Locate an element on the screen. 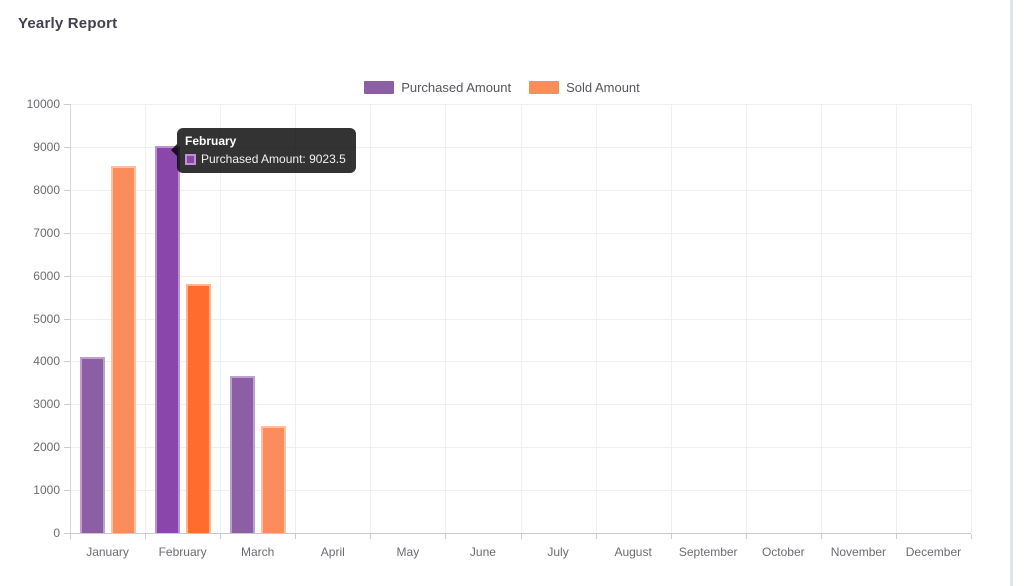 The width and height of the screenshot is (1024, 586). y-axis-tick-label: 9000 is located at coordinates (46, 146).